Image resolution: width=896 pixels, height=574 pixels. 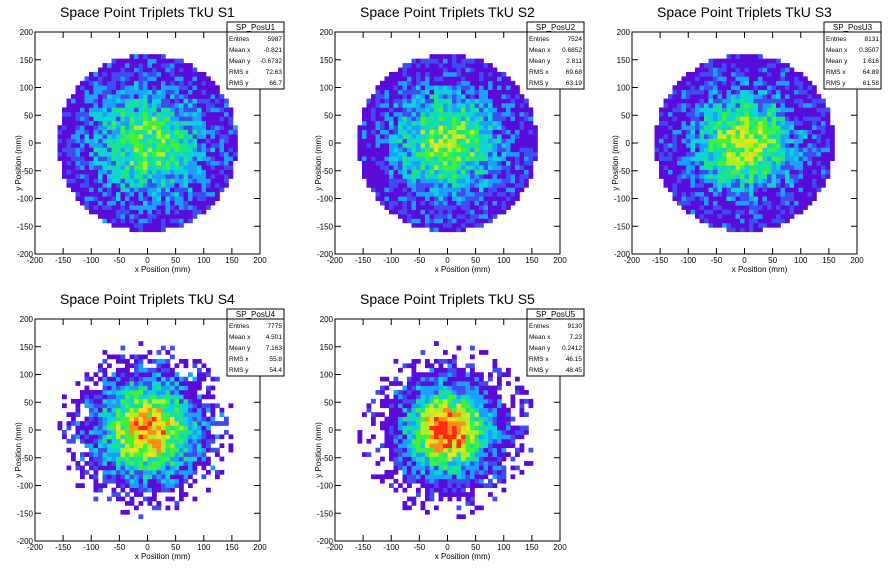 I want to click on heatmap-cells, so click(x=445, y=430).